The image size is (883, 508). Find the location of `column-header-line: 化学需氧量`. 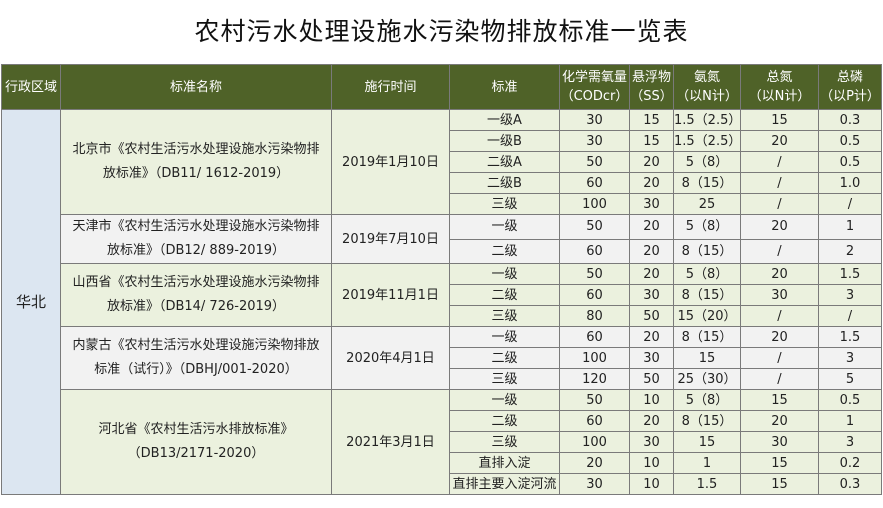

column-header-line: 化学需氧量 is located at coordinates (594, 77).